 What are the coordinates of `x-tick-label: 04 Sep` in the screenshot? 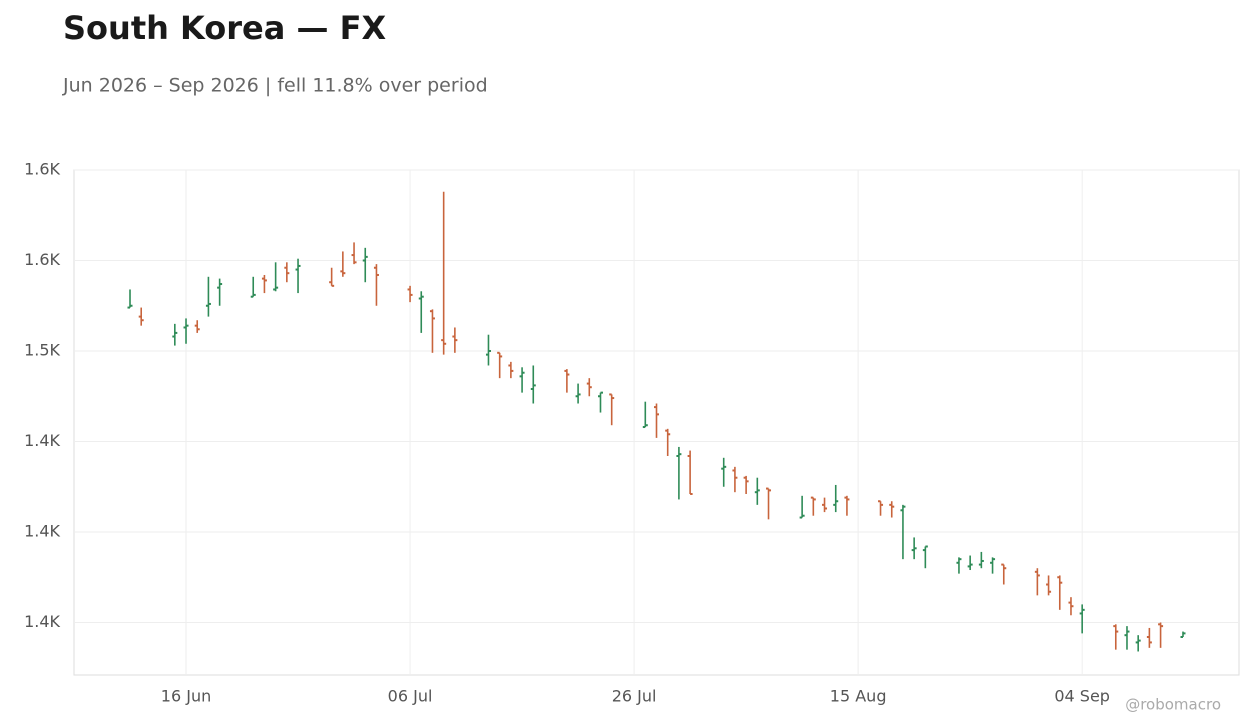 It's located at (1082, 696).